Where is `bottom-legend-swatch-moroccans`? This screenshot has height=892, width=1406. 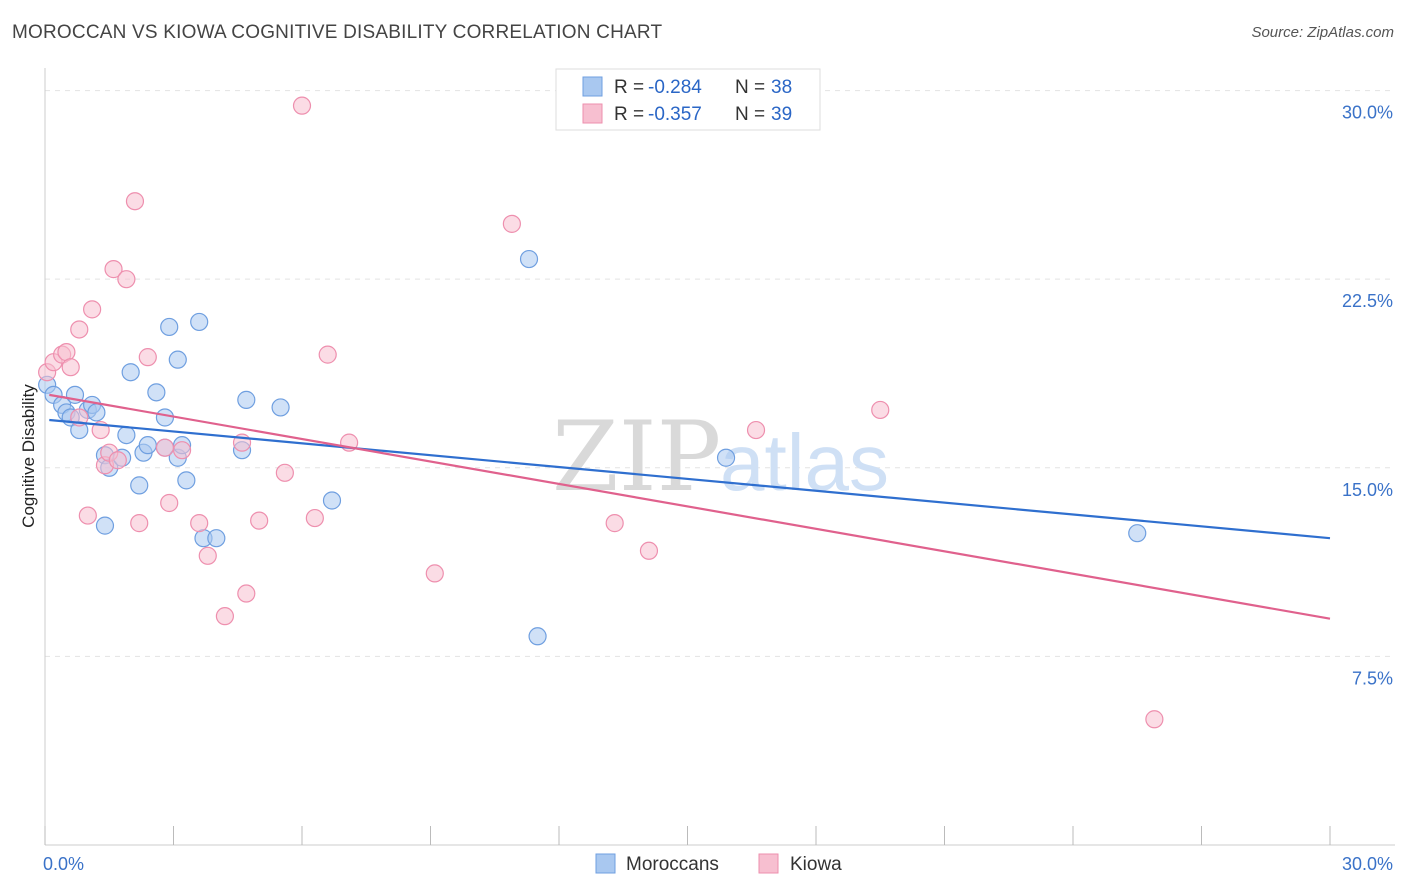 bottom-legend-swatch-moroccans is located at coordinates (605, 863).